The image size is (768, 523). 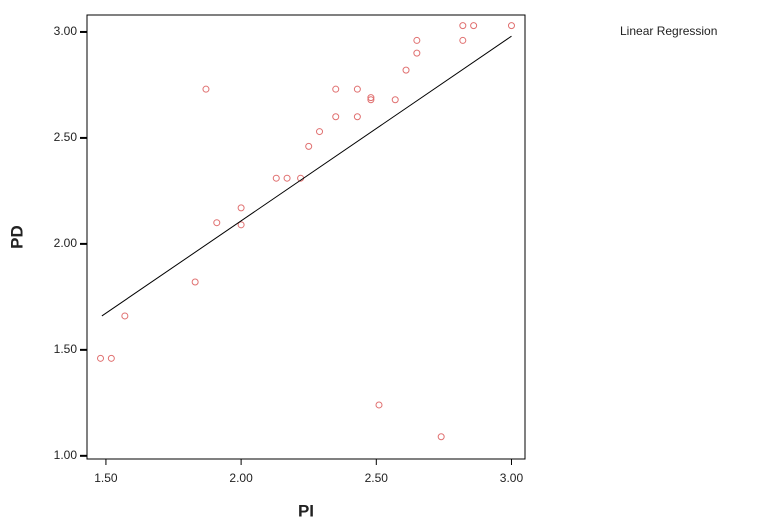 I want to click on y-tick-label: 1.50, so click(x=66, y=349).